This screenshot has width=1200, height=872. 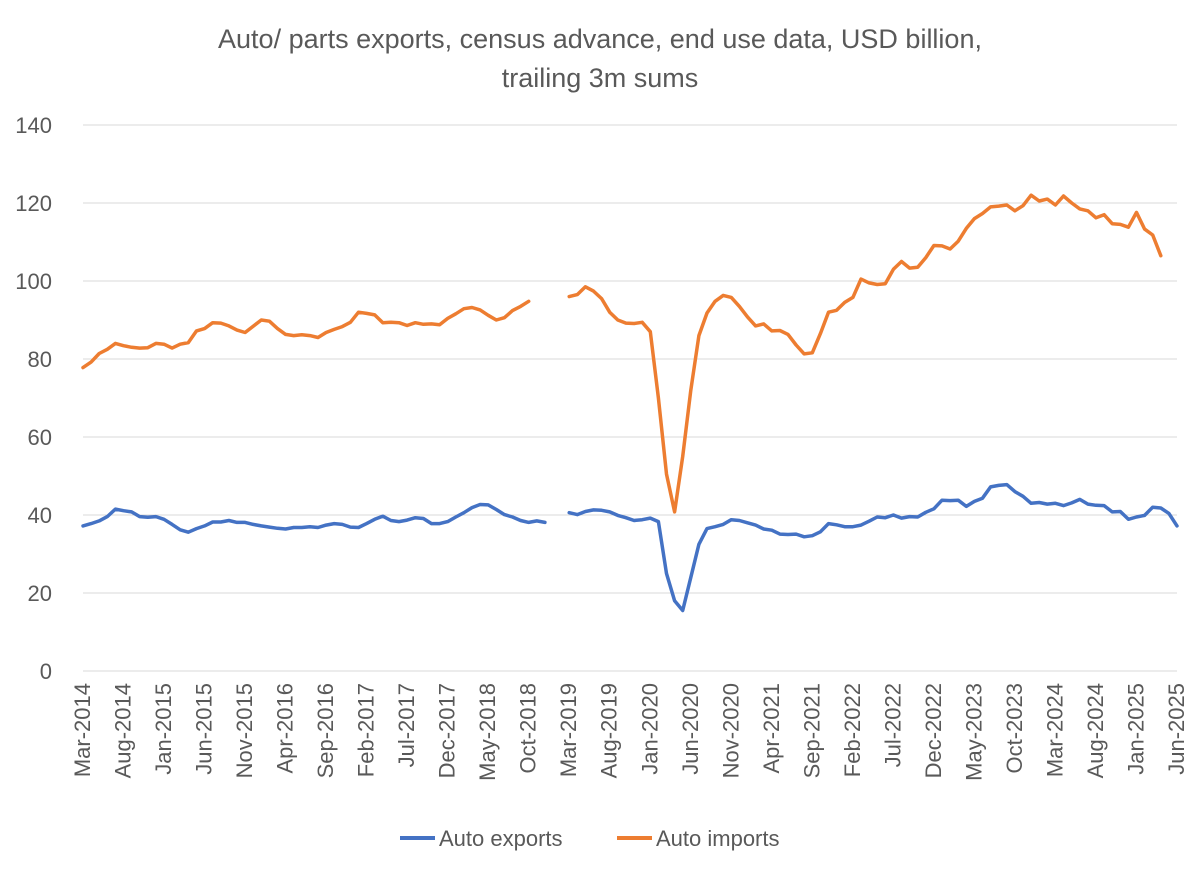 I want to click on x-tick-label: Aug-2024, so click(x=1095, y=730).